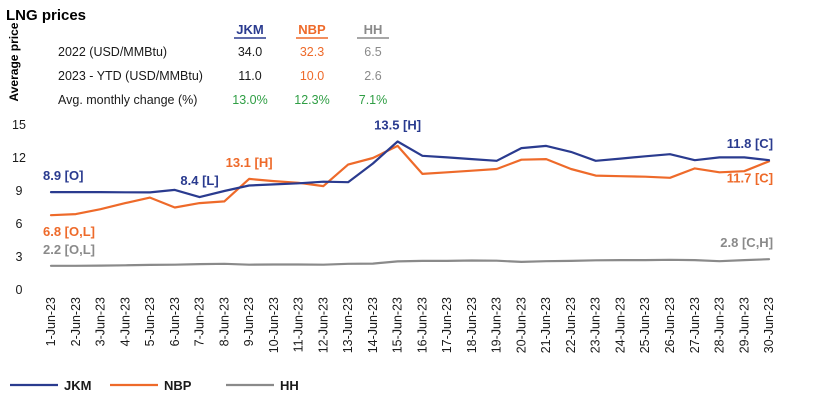 This screenshot has width=830, height=404. I want to click on legend-label-nbp: NBP, so click(178, 385).